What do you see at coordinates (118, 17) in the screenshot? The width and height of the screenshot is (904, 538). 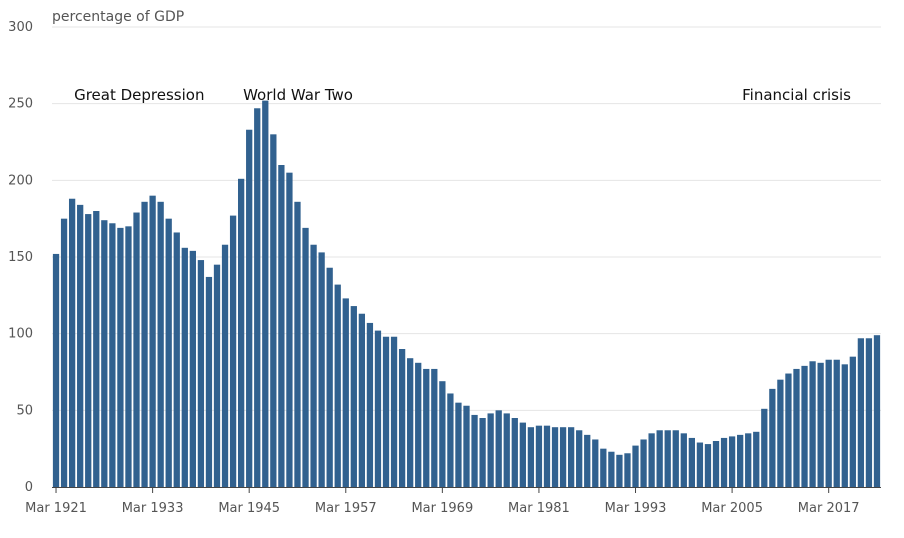 I see `y-axis-title: percentage of GDP` at bounding box center [118, 17].